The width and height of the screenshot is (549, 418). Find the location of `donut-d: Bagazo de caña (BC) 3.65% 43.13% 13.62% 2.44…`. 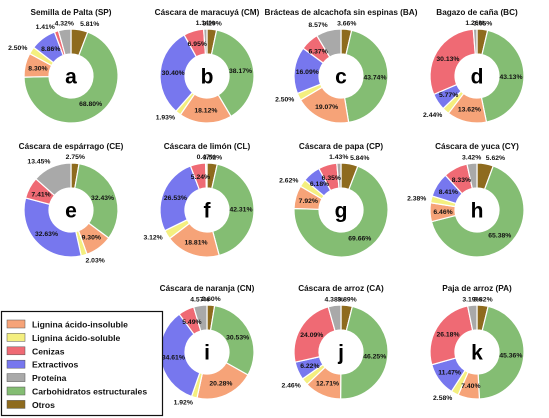

donut-d: Bagazo de caña (BC) 3.65% 43.13% 13.62% 2.44… is located at coordinates (474, 66).